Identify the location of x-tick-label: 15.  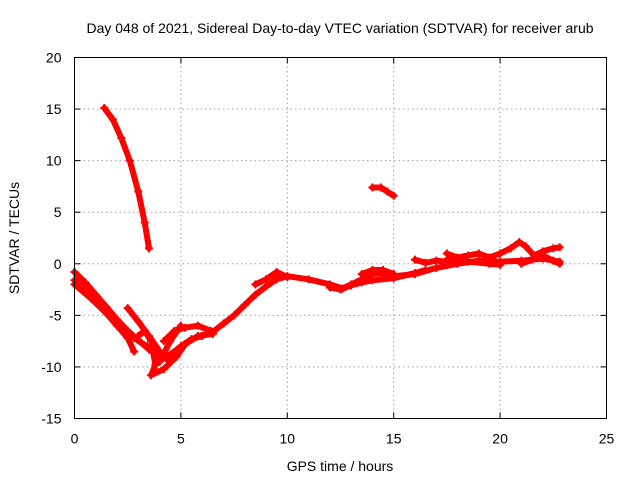
(394, 439).